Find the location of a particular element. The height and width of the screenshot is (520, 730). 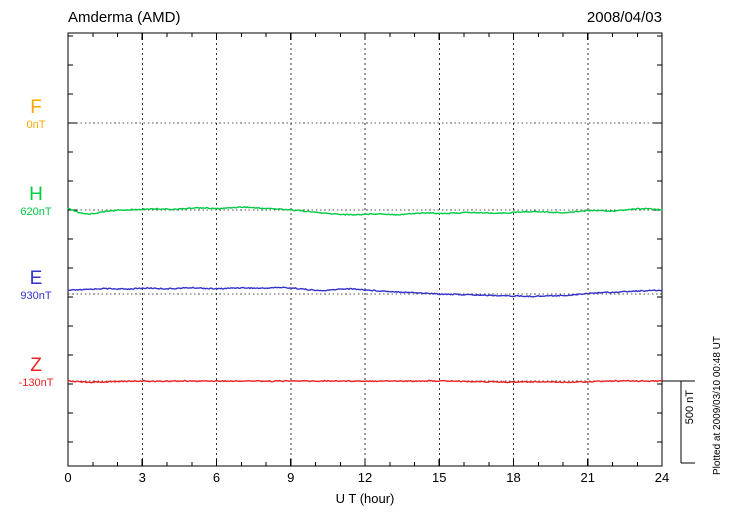

x-tick-label: 6 is located at coordinates (216, 477).